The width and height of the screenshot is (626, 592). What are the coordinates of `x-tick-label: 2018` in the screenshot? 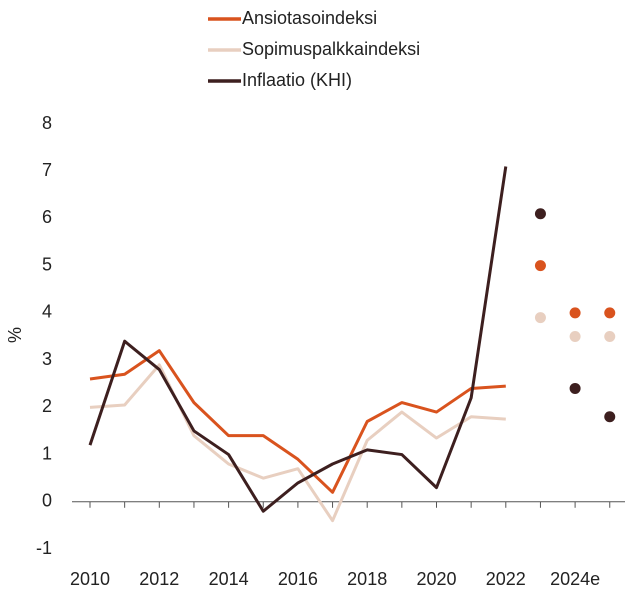 It's located at (367, 579).